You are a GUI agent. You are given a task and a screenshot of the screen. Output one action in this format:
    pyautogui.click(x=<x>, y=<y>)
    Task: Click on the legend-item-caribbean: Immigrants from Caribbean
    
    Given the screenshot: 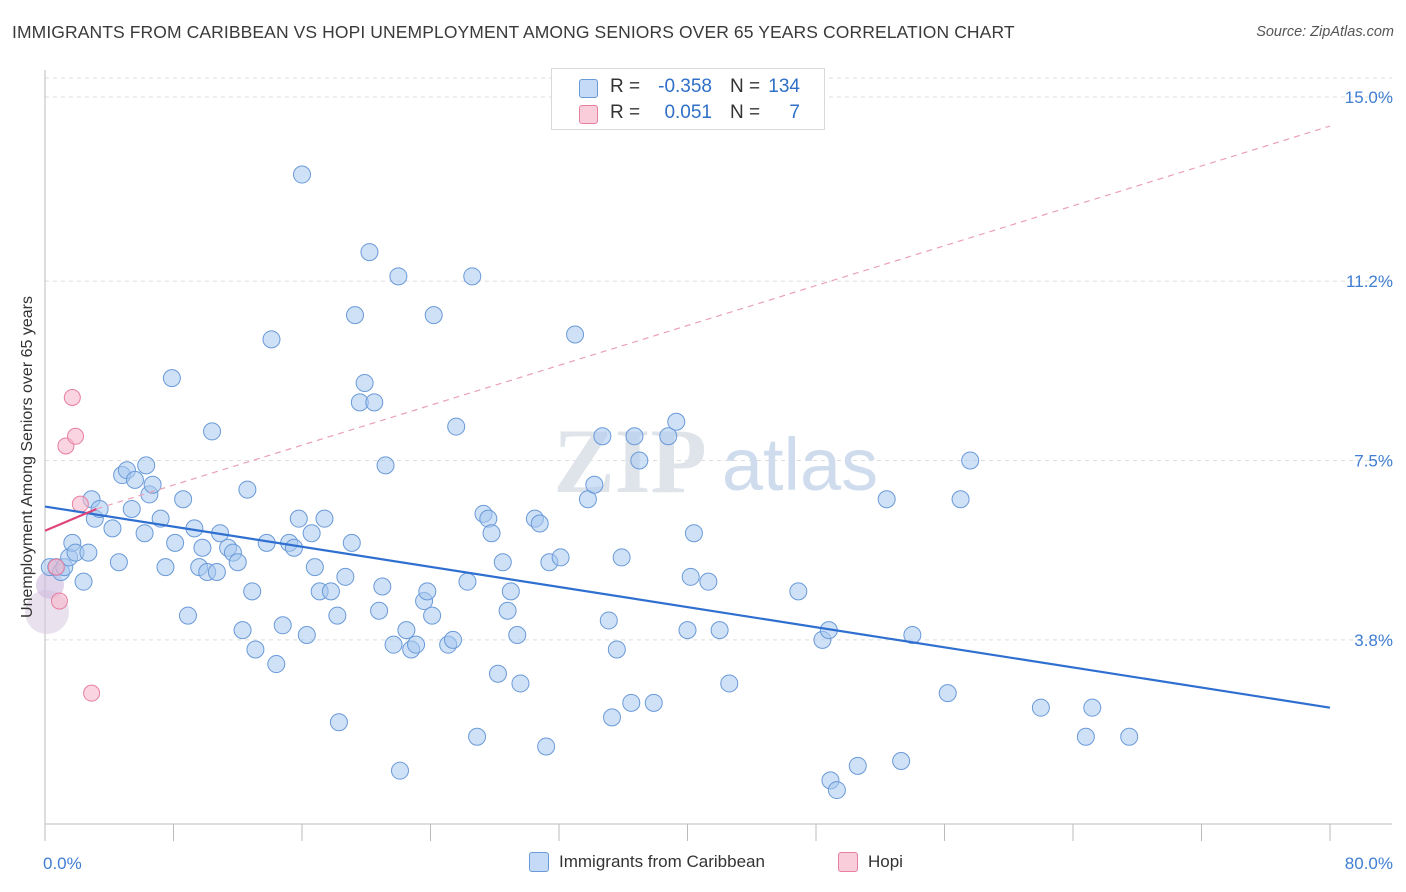 What is the action you would take?
    pyautogui.click(x=647, y=862)
    